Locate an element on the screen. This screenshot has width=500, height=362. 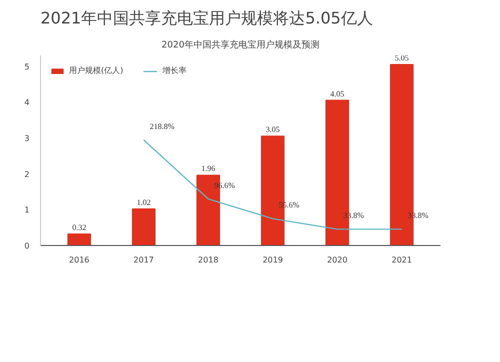
x-tick-label: 2017 is located at coordinates (144, 260).